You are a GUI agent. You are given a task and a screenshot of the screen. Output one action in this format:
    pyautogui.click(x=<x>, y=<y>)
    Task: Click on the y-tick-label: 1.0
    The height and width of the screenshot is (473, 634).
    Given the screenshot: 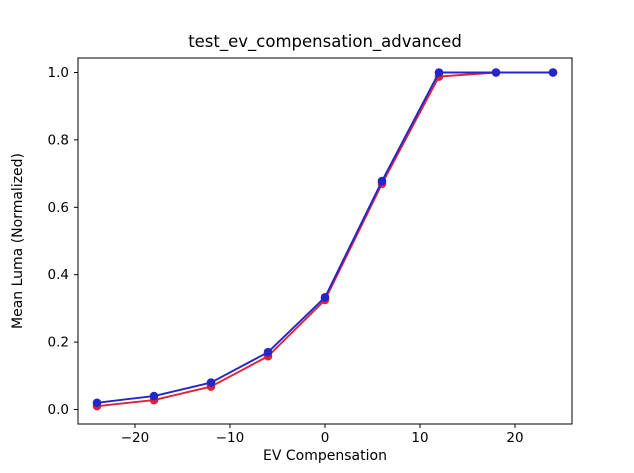 What is the action you would take?
    pyautogui.click(x=58, y=73)
    